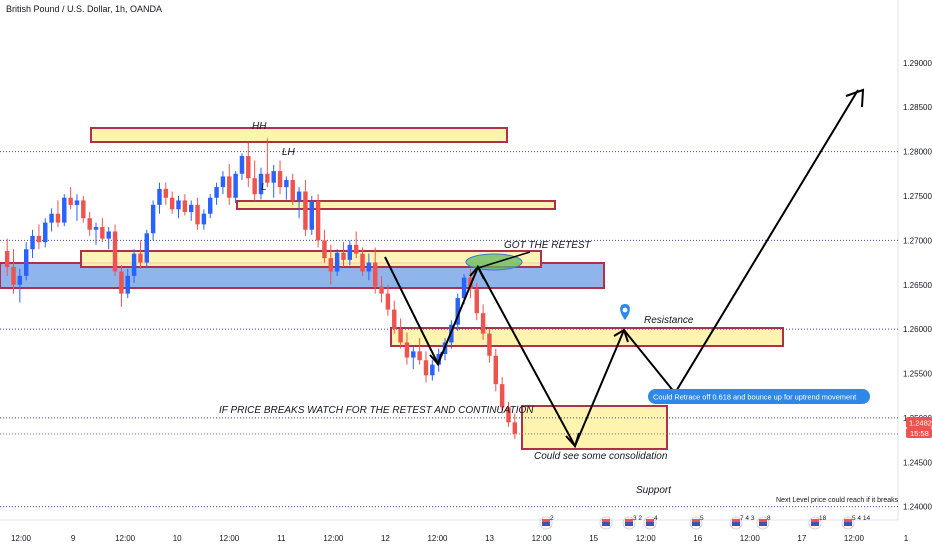 Image resolution: width=932 pixels, height=550 pixels. I want to click on event-flag-icon: 7 4 3, so click(742, 522).